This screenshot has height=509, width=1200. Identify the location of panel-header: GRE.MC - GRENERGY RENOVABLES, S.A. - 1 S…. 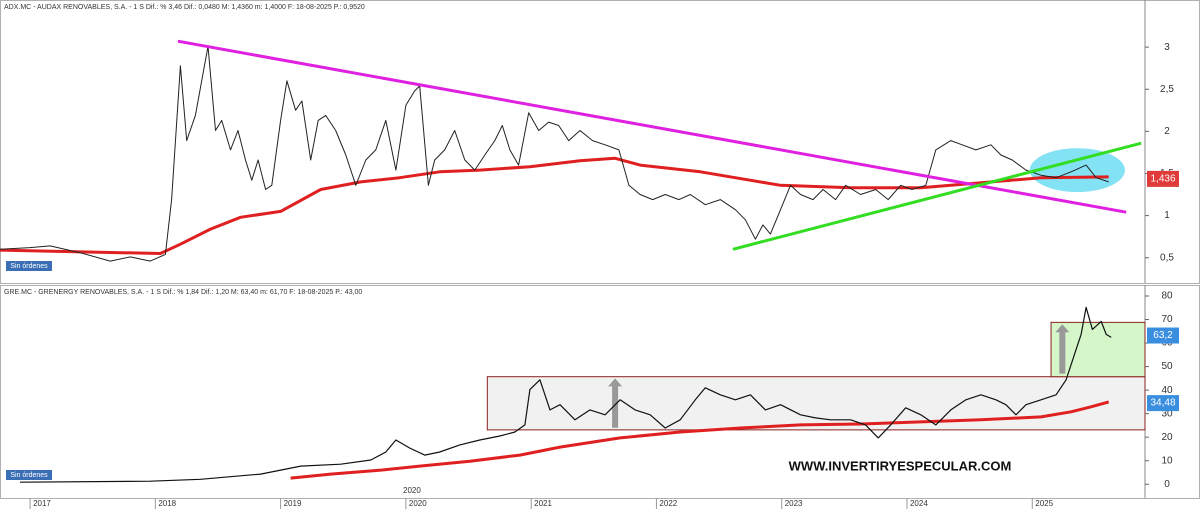
(183, 292).